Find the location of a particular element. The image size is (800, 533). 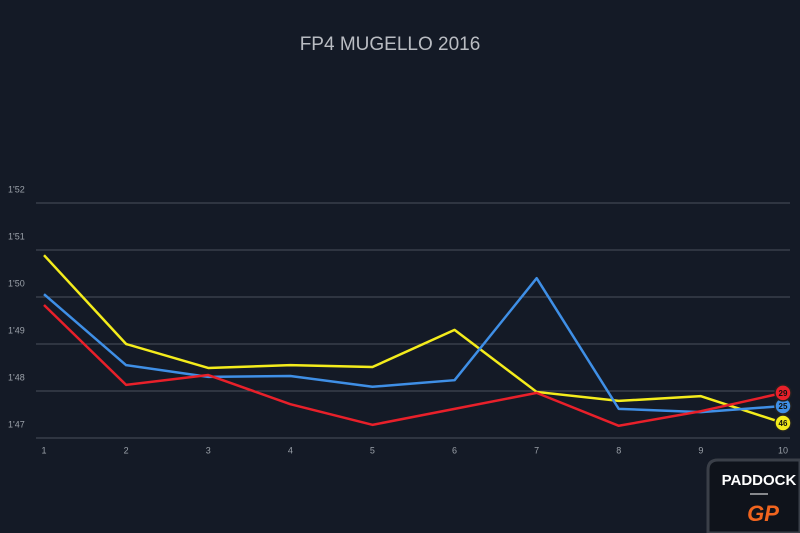

badge-label: 29 is located at coordinates (783, 393).